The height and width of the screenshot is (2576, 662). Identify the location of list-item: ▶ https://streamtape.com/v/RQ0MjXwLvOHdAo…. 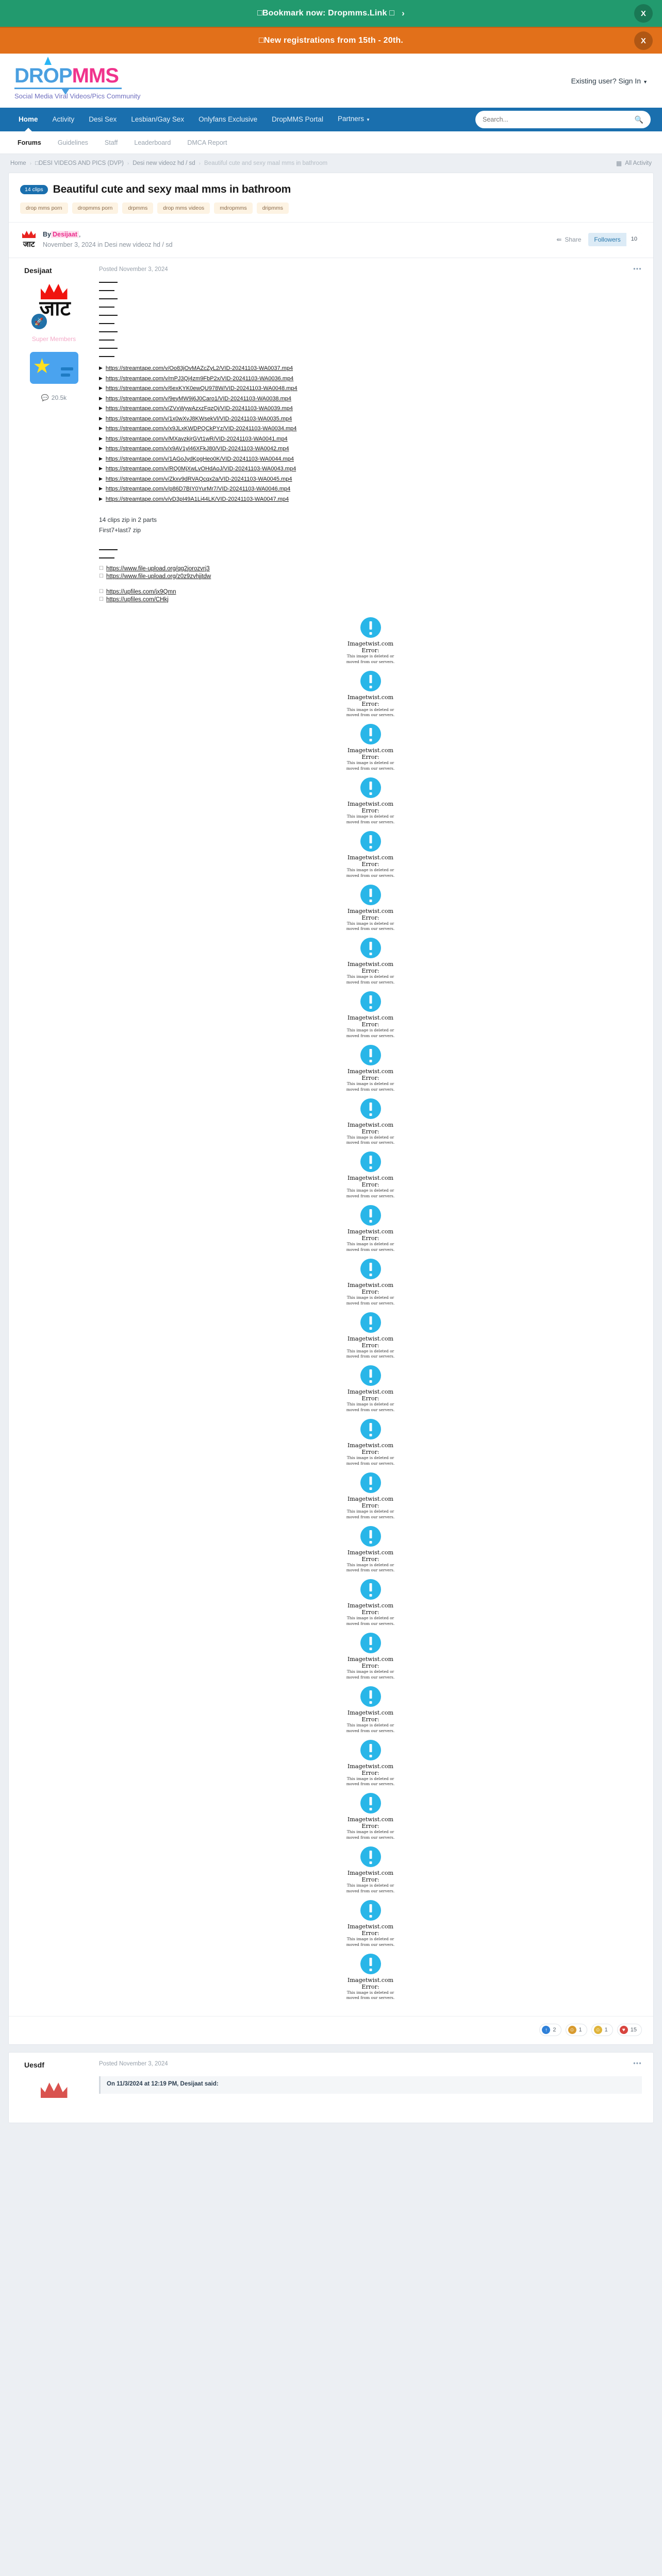
(370, 469).